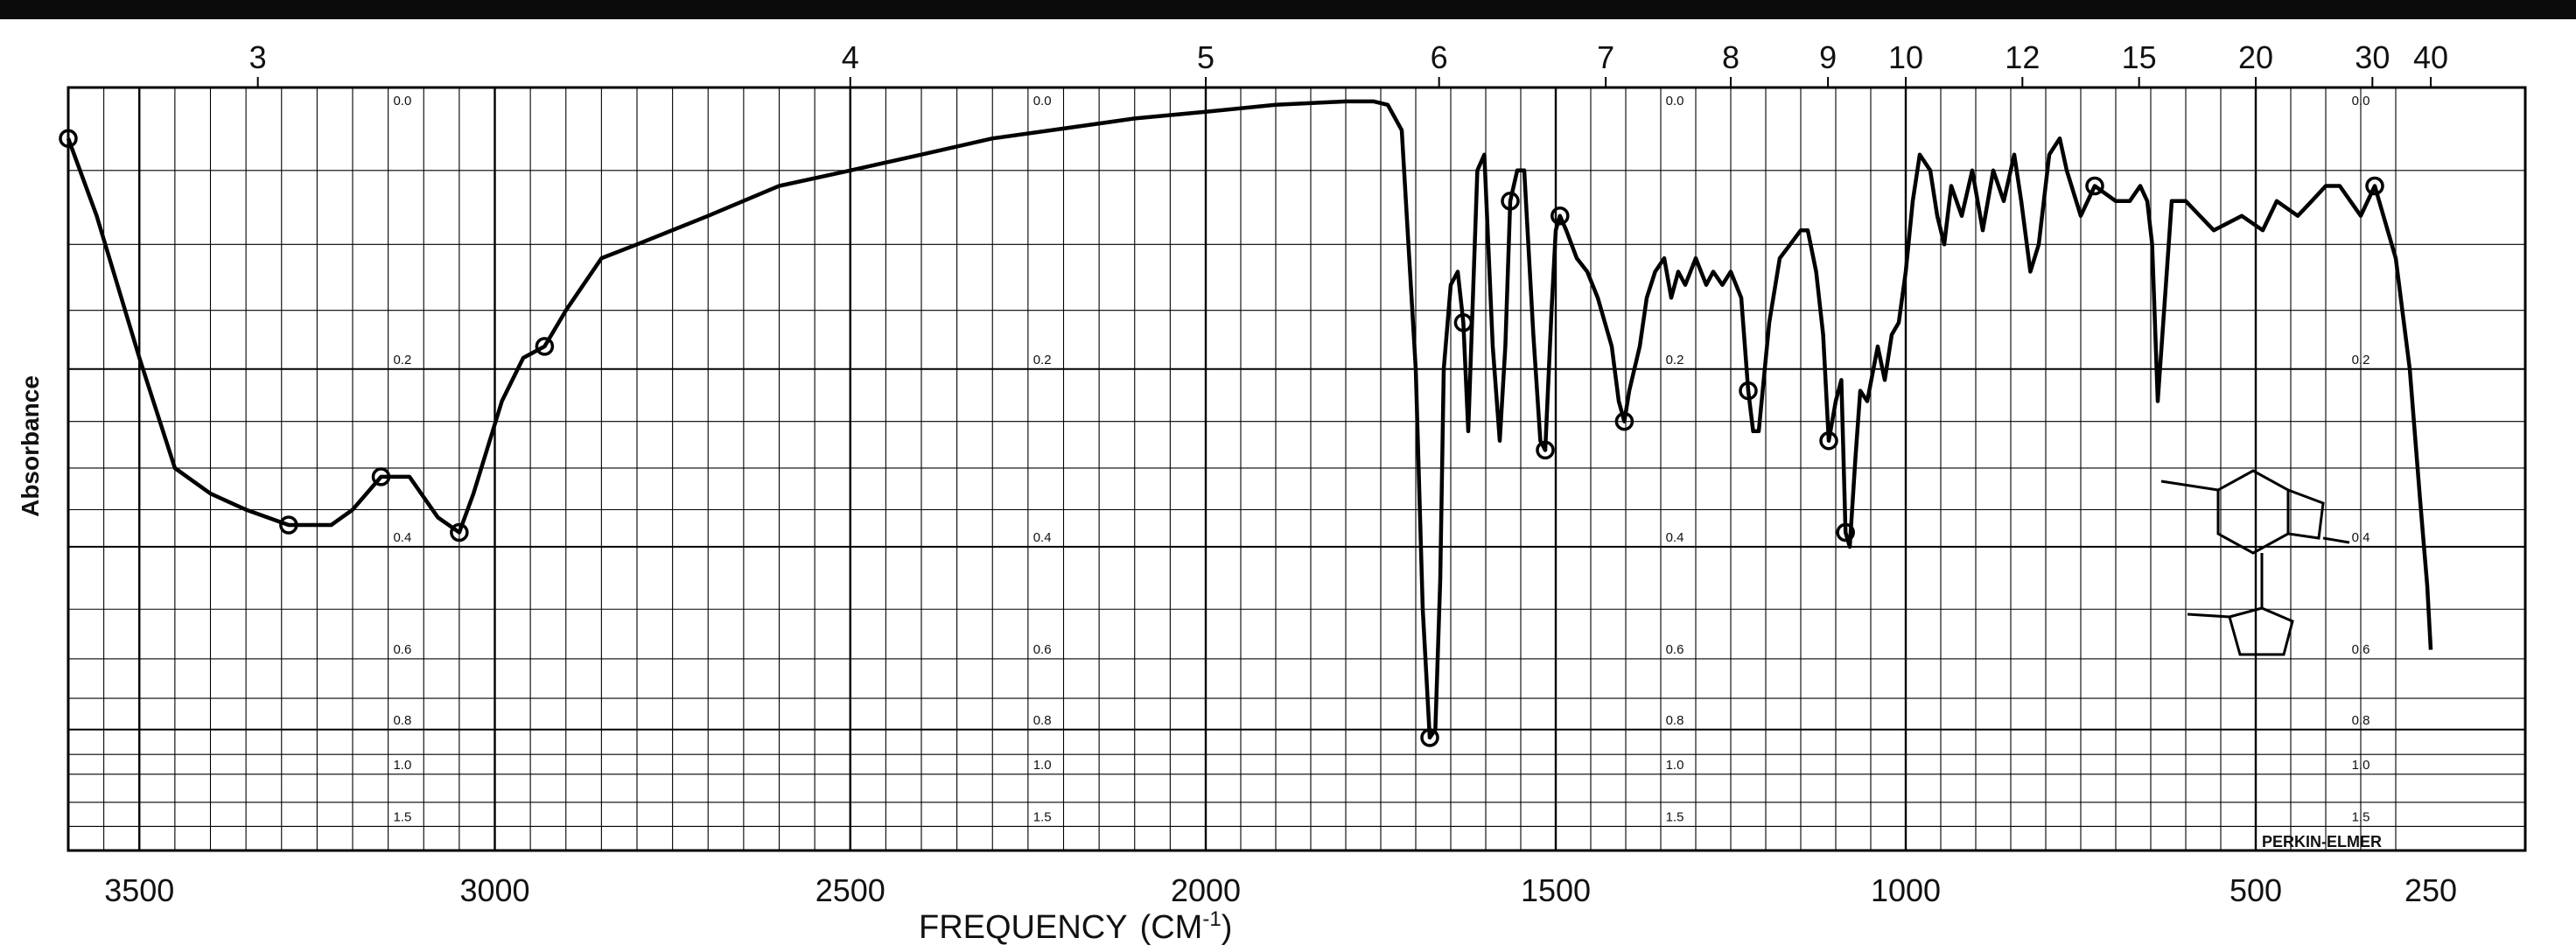 Image resolution: width=2576 pixels, height=952 pixels. Describe the element at coordinates (2322, 841) in the screenshot. I see `brand-label: PERKIN-ELMER` at that location.